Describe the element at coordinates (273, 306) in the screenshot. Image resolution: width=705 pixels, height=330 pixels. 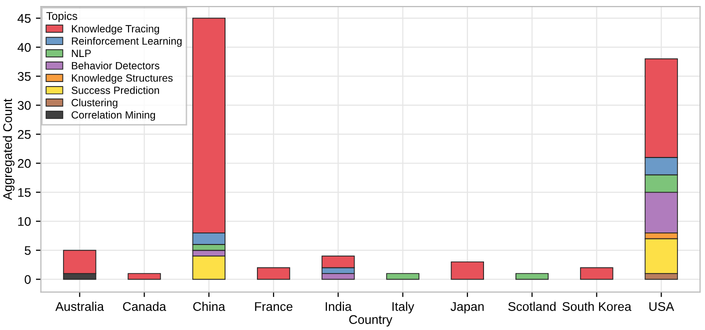
I see `x-tick-label: France` at that location.